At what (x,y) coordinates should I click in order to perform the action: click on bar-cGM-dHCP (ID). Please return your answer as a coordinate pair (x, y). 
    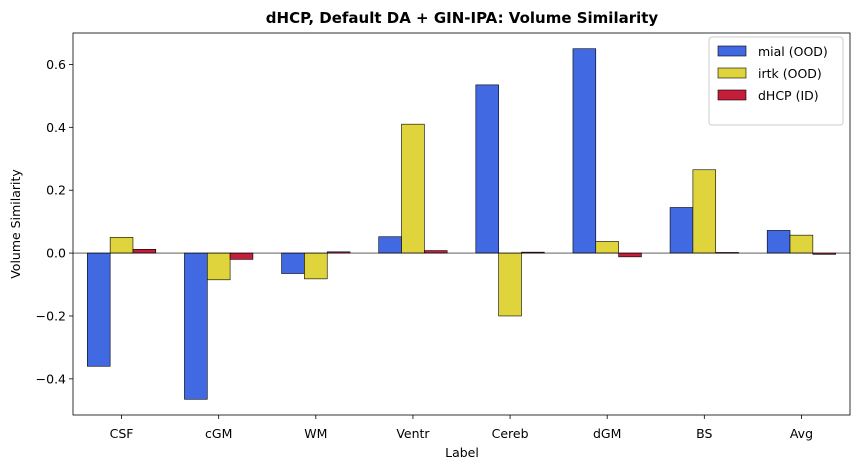
    Looking at the image, I should click on (241, 256).